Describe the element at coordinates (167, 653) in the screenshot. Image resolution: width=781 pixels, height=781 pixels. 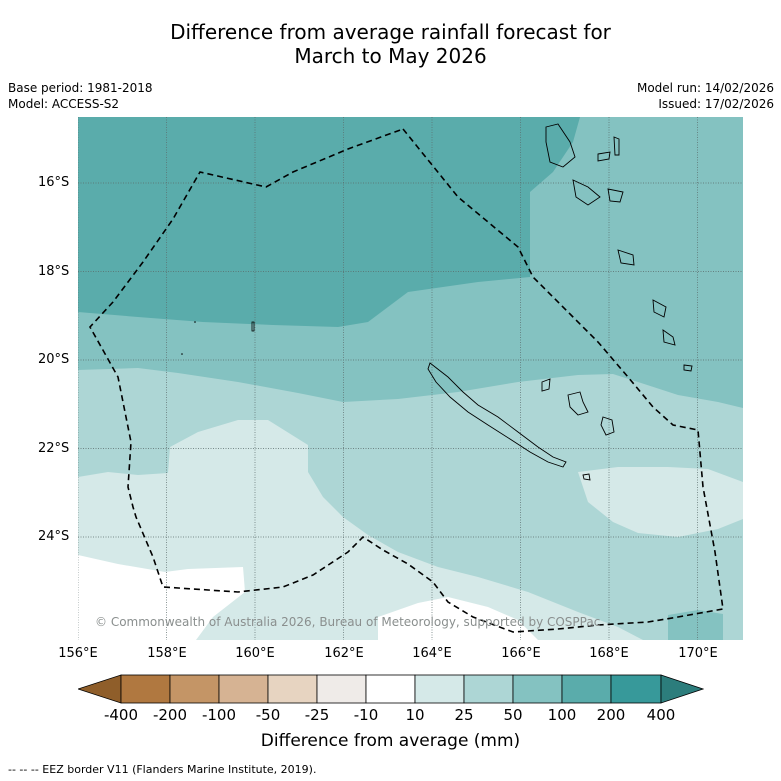
I see `lon-label-158e: 158°E` at that location.